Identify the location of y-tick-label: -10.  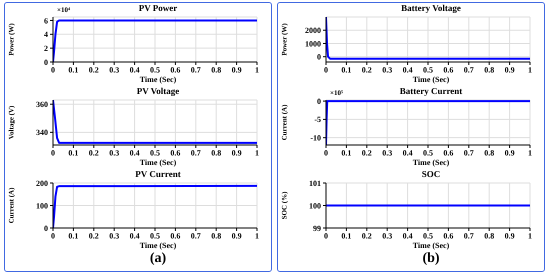
(315, 138).